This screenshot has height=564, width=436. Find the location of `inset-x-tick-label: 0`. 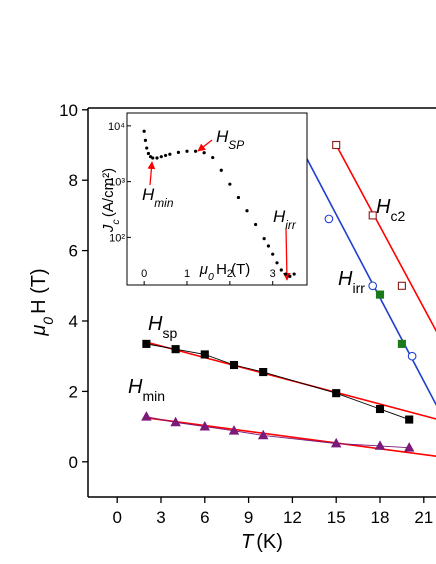

inset-x-tick-label: 0 is located at coordinates (144, 274).